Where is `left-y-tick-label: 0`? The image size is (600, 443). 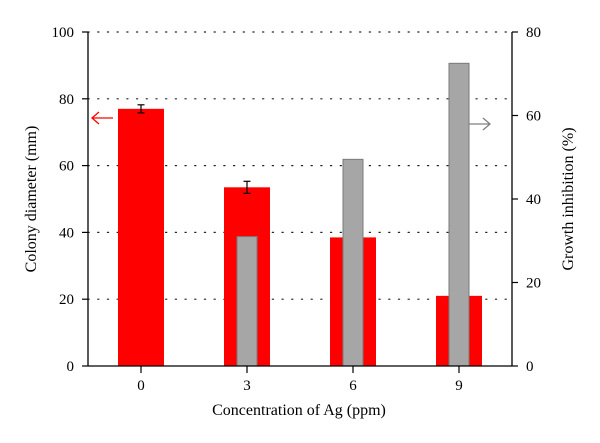 left-y-tick-label: 0 is located at coordinates (71, 367).